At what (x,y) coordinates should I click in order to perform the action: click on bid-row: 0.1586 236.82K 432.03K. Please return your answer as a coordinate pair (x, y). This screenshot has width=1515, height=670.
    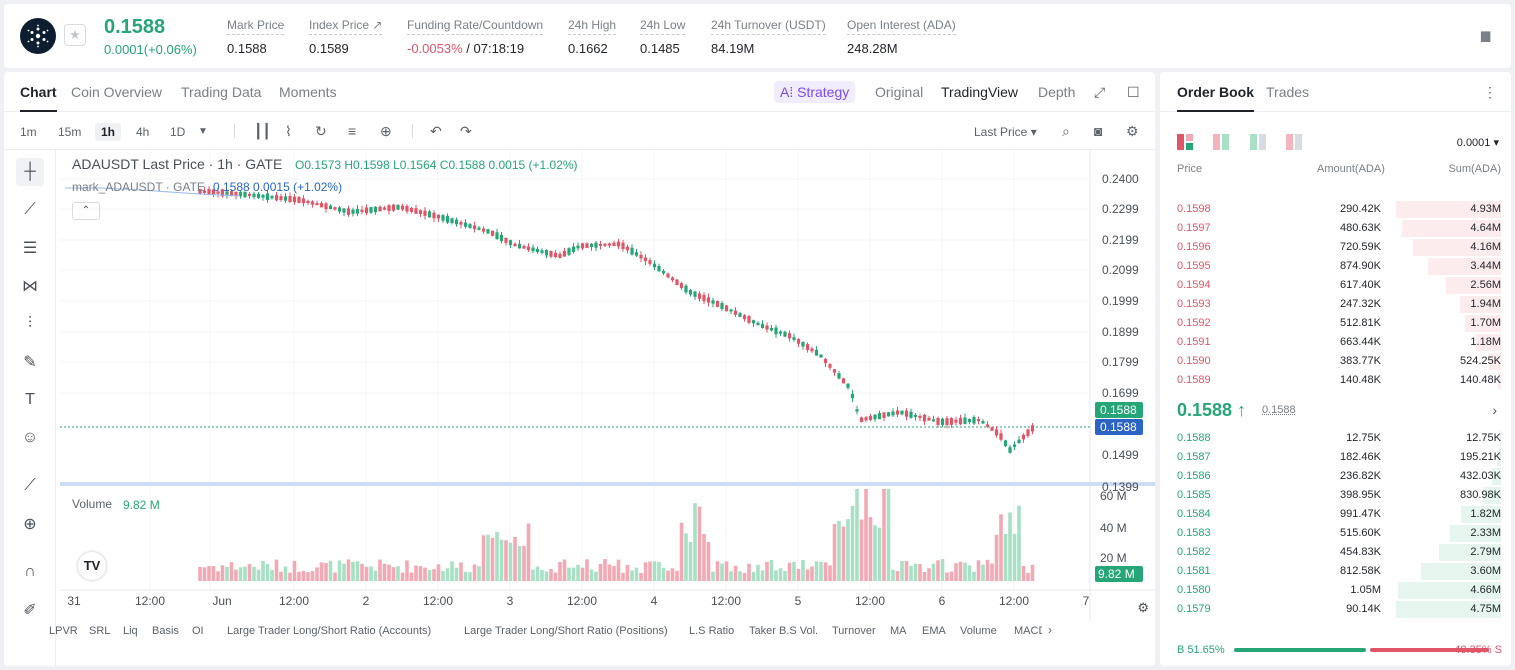
    Looking at the image, I should click on (1335, 476).